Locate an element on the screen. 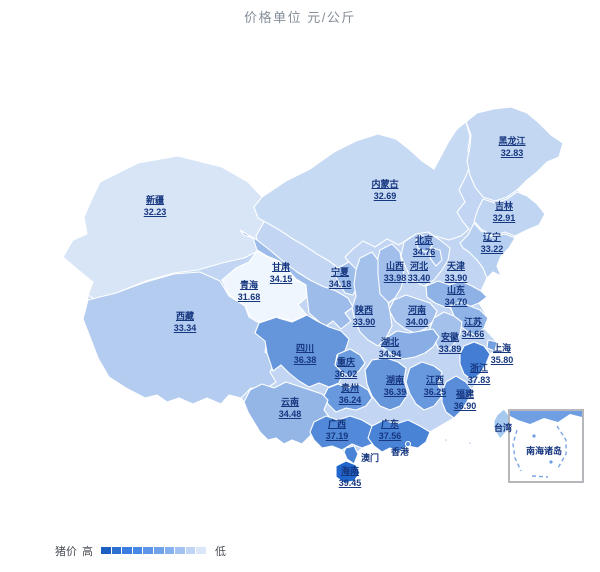  province-label-henan: 河南 34.00 is located at coordinates (417, 316).